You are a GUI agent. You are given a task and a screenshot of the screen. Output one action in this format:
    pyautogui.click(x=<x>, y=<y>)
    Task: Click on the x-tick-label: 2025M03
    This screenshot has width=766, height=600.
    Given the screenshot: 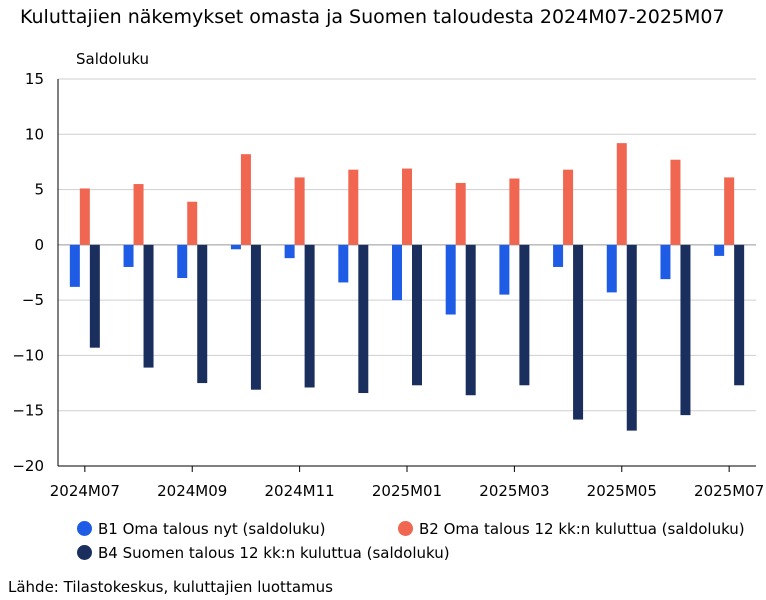 What is the action you would take?
    pyautogui.click(x=514, y=491)
    